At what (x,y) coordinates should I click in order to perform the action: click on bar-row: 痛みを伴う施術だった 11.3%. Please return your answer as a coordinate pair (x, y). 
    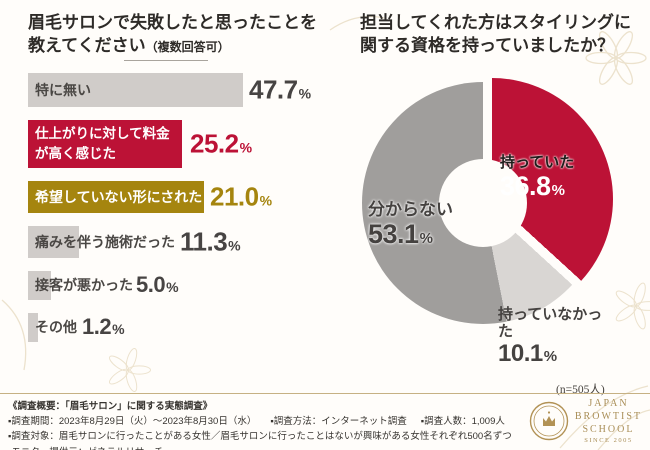
    Looking at the image, I should click on (180, 241).